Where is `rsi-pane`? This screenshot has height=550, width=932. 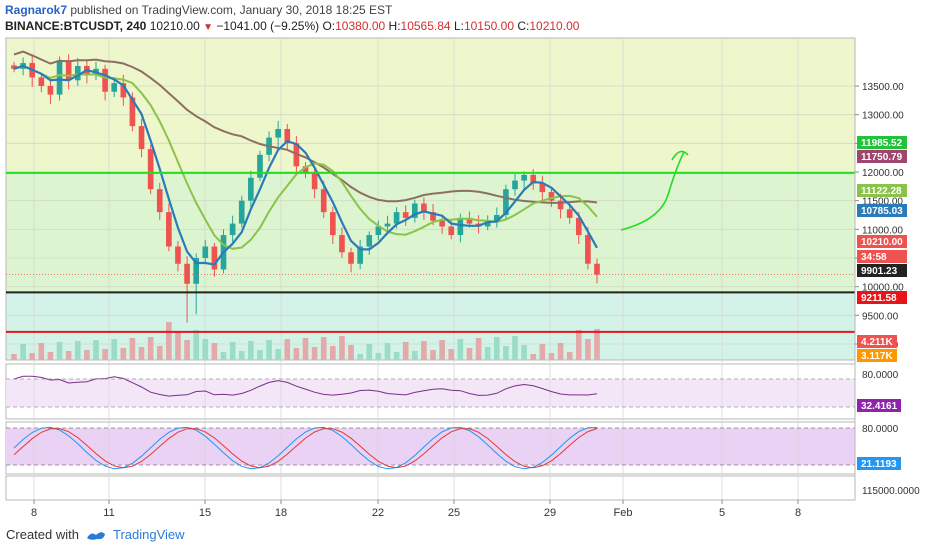 rsi-pane is located at coordinates (430, 391).